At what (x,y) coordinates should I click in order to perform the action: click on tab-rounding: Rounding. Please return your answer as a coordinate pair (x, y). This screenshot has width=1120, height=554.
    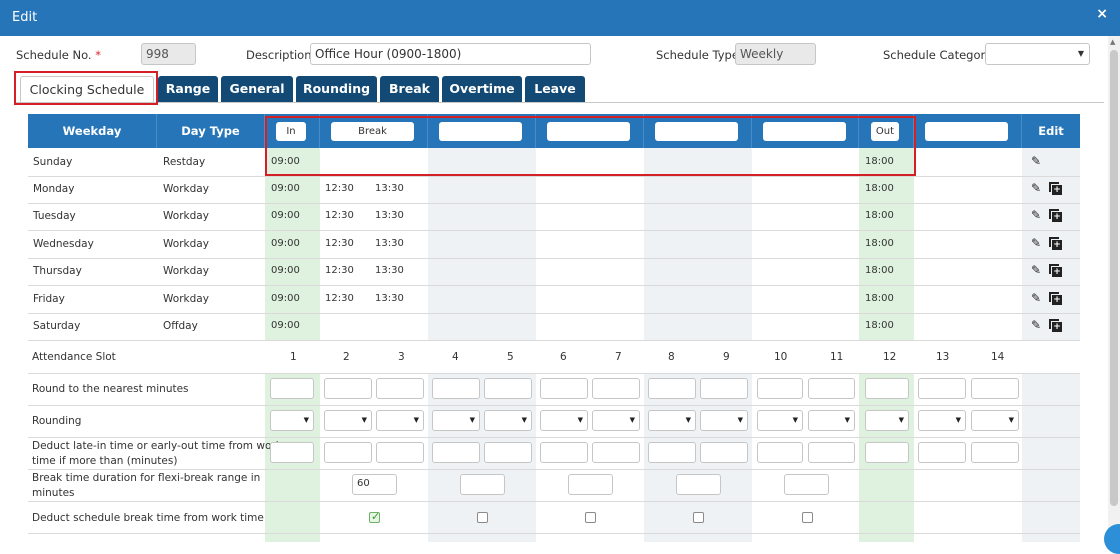
    Looking at the image, I should click on (336, 89).